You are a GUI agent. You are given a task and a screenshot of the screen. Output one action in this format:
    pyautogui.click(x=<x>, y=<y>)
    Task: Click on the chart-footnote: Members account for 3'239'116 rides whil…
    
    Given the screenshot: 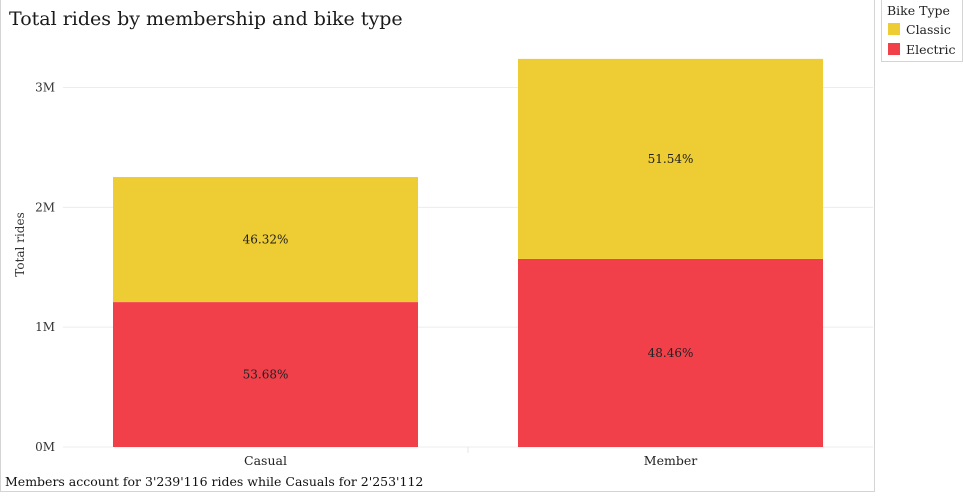 What is the action you would take?
    pyautogui.click(x=214, y=481)
    